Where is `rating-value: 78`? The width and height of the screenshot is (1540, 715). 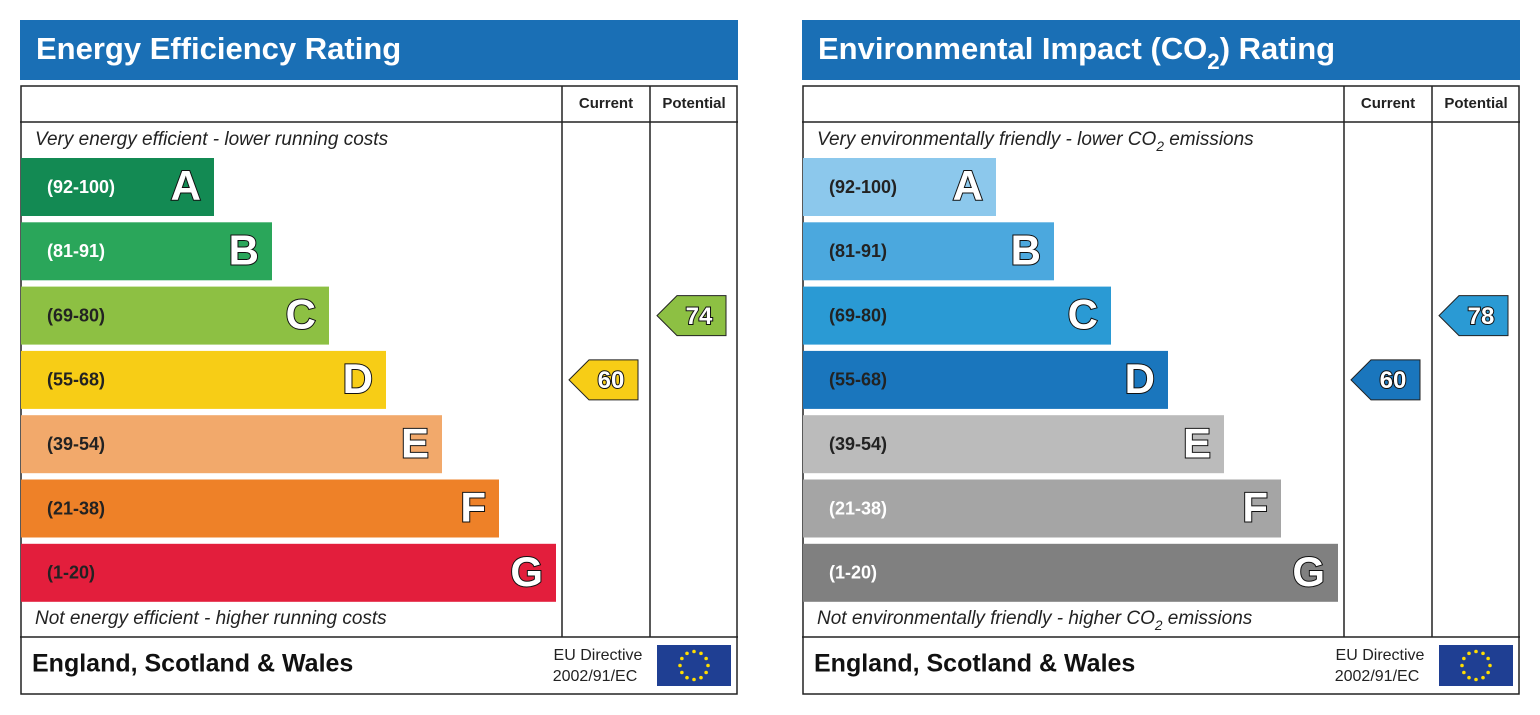 rating-value: 78 is located at coordinates (1481, 316).